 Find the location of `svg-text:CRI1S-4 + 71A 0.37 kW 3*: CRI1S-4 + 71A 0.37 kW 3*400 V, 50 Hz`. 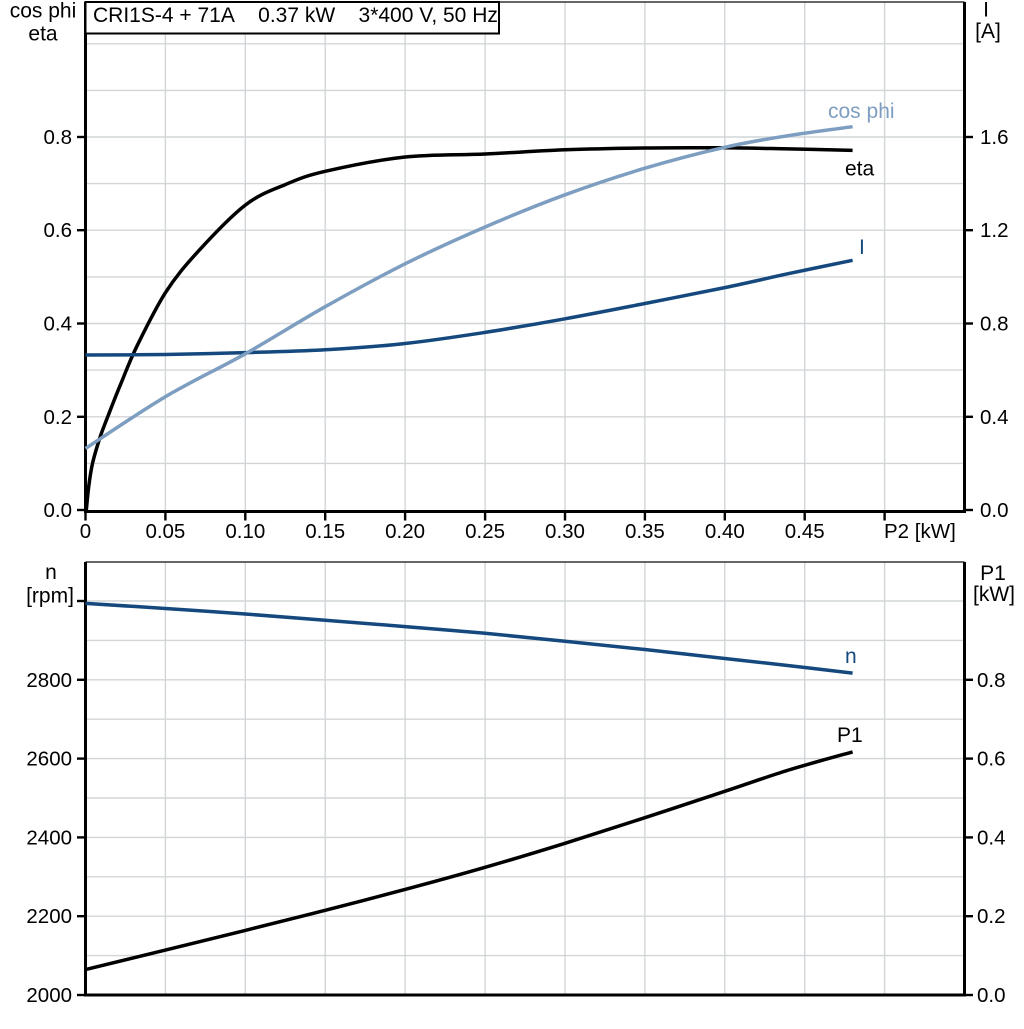

svg-text:CRI1S-4 + 71A 0.37 kW 3*: CRI1S-4 + 71A 0.37 kW 3*400 V, 50 Hz is located at coordinates (295, 15).